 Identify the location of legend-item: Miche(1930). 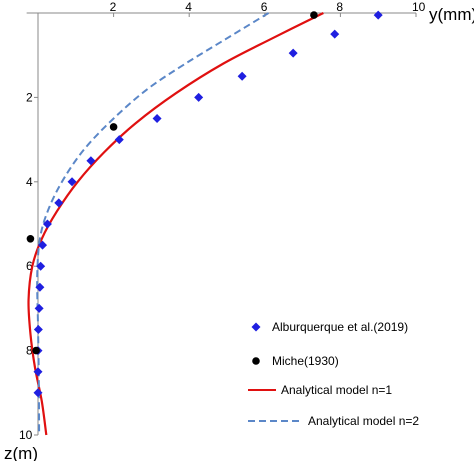
(295, 361).